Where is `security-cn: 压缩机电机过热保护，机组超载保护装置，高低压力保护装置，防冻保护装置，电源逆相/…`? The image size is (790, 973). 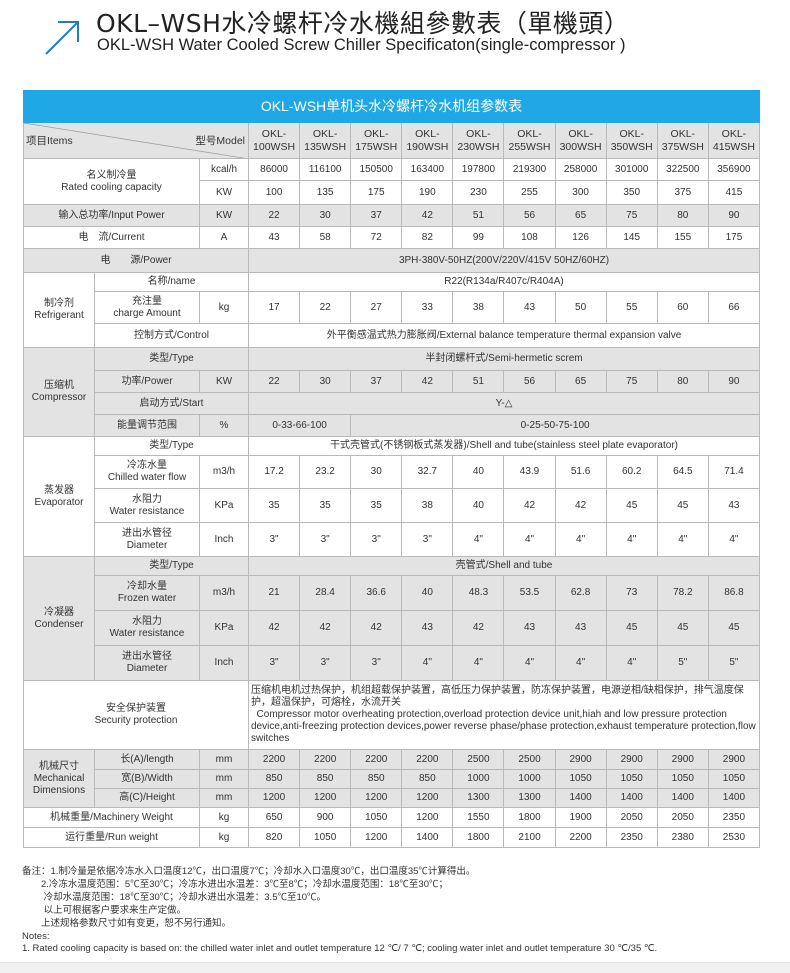
security-cn: 压缩机电机过热保护，机组超载保护装置，高低压力保护装置，防冻保护装置，电源逆相/… is located at coordinates (497, 696).